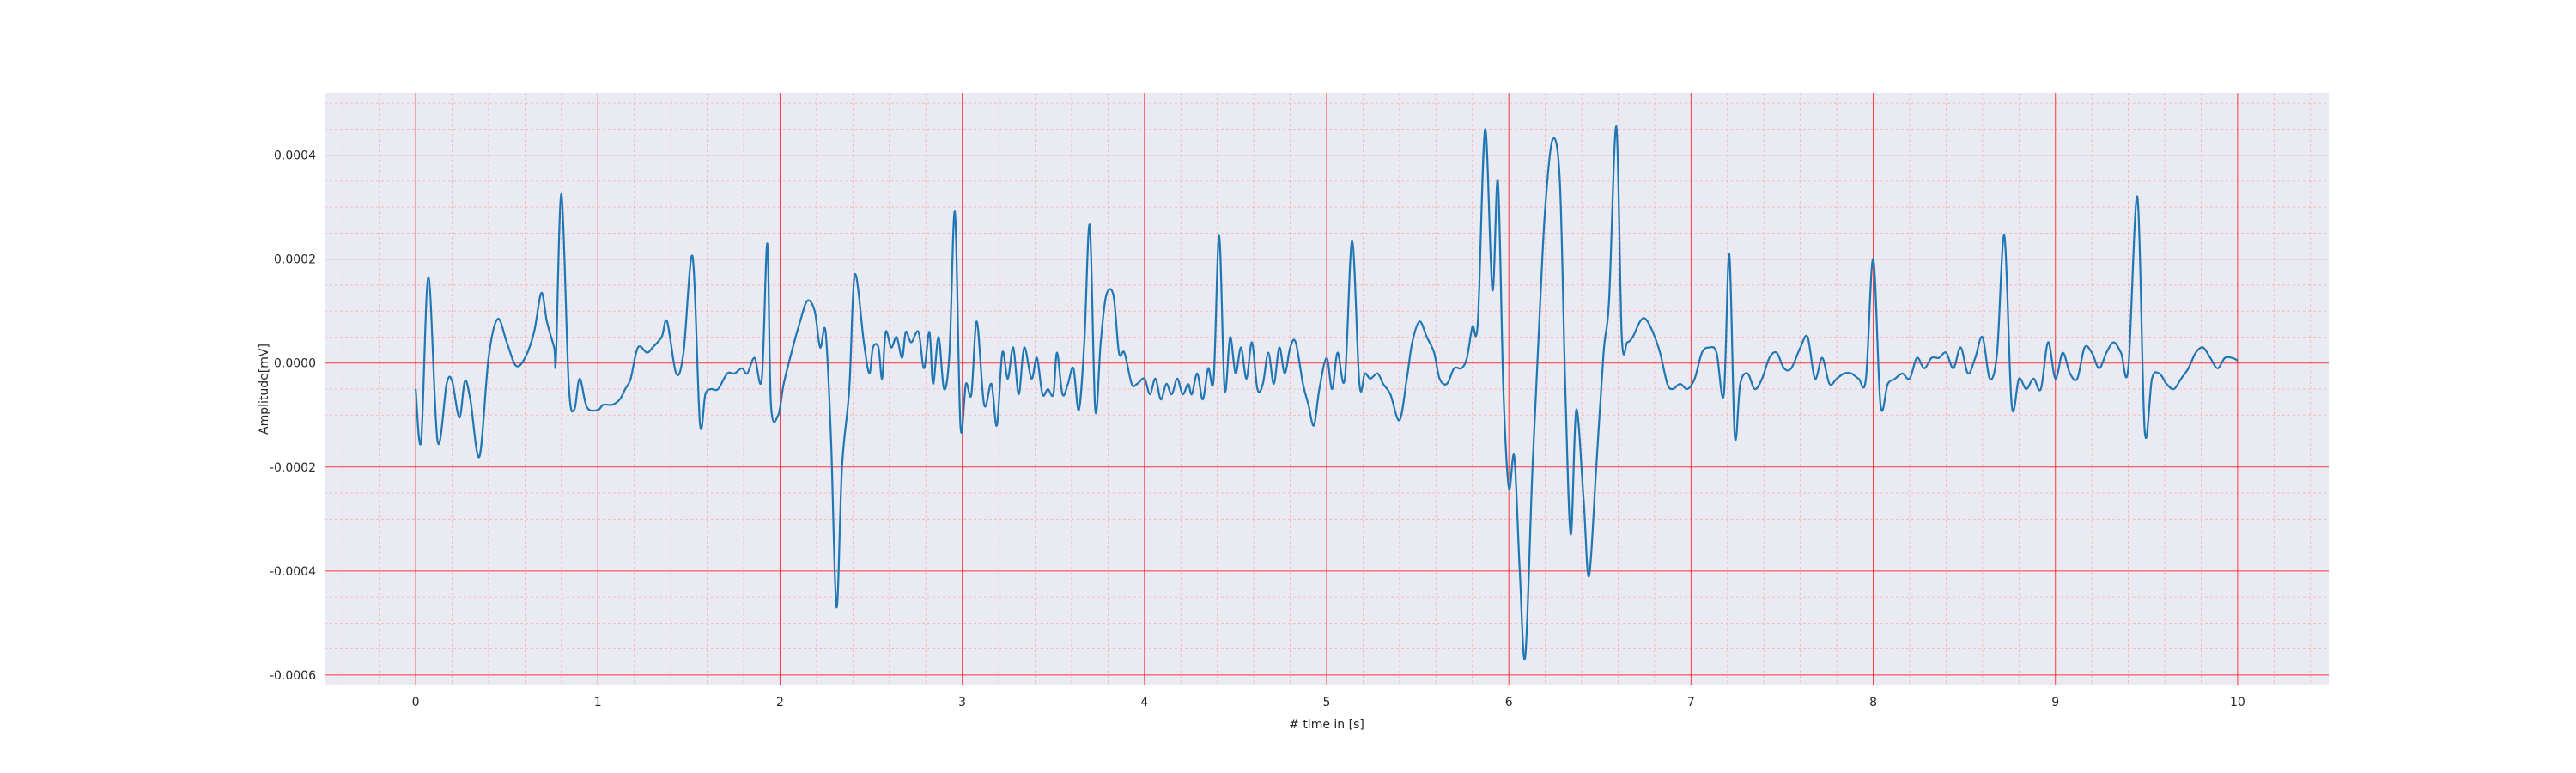 Image resolution: width=2576 pixels, height=773 pixels. I want to click on y-tick-label: 0.0004, so click(295, 156).